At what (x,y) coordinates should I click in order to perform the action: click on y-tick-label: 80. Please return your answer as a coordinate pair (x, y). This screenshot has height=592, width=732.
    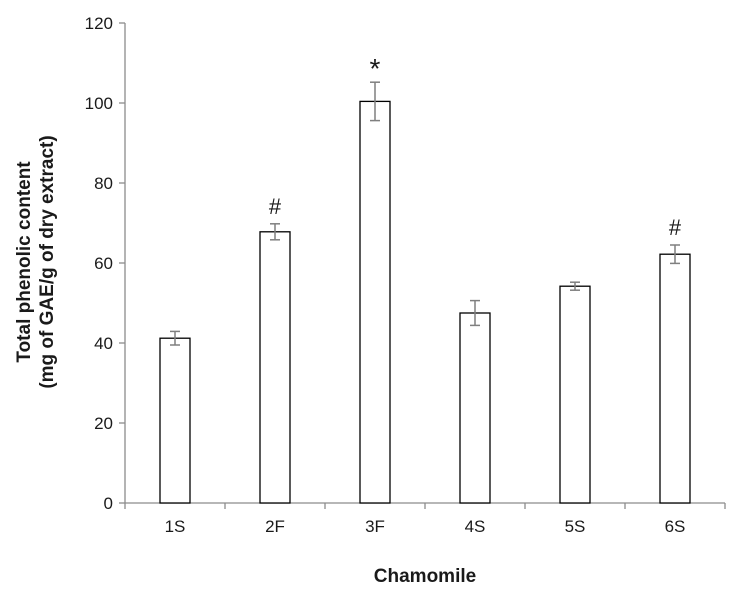
    Looking at the image, I should click on (103, 183).